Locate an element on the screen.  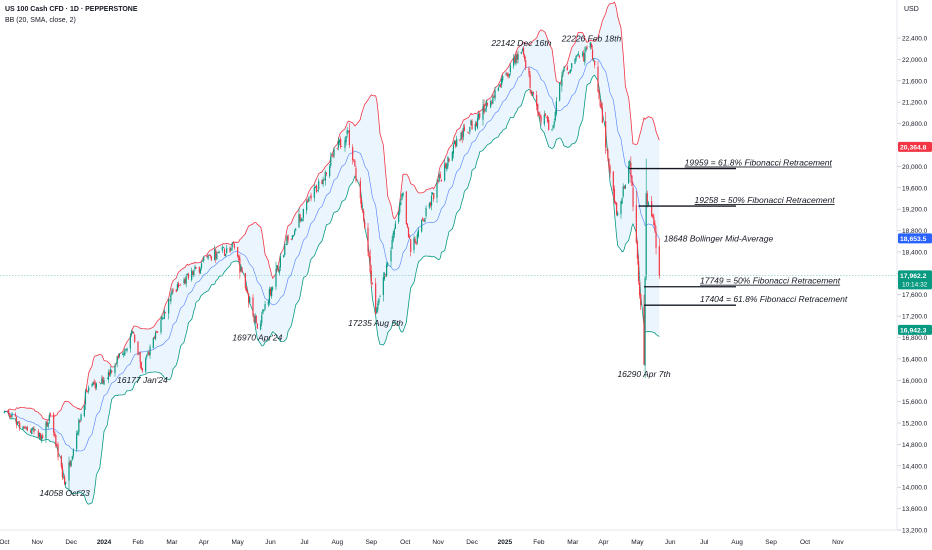
y-tick-label: 22,400.0 is located at coordinates (915, 39).